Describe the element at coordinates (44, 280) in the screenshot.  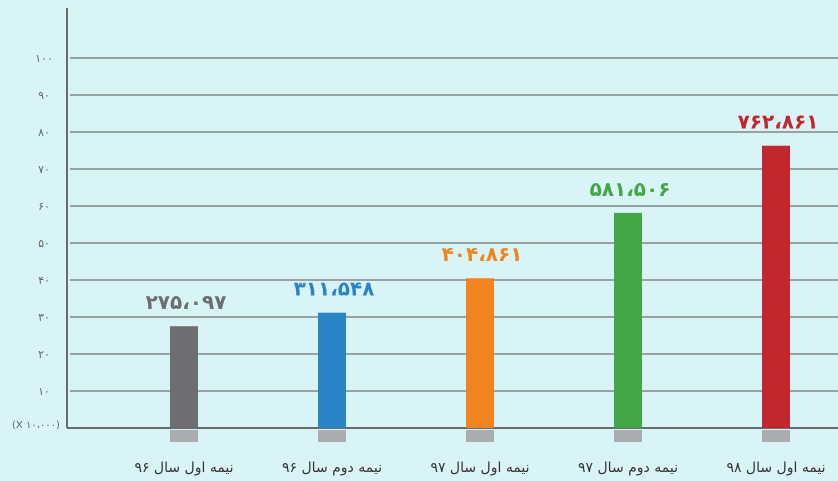
I see `y-tick-label: ۴۰` at that location.